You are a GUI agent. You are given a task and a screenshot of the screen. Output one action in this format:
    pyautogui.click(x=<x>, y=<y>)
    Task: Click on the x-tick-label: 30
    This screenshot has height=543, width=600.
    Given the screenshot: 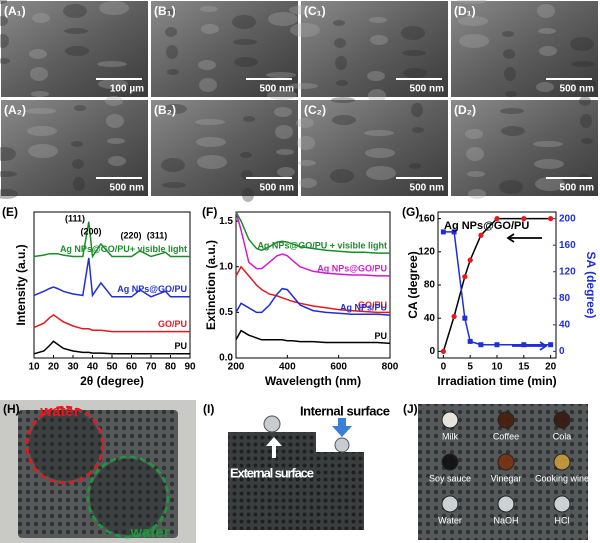 What is the action you would take?
    pyautogui.click(x=73, y=367)
    